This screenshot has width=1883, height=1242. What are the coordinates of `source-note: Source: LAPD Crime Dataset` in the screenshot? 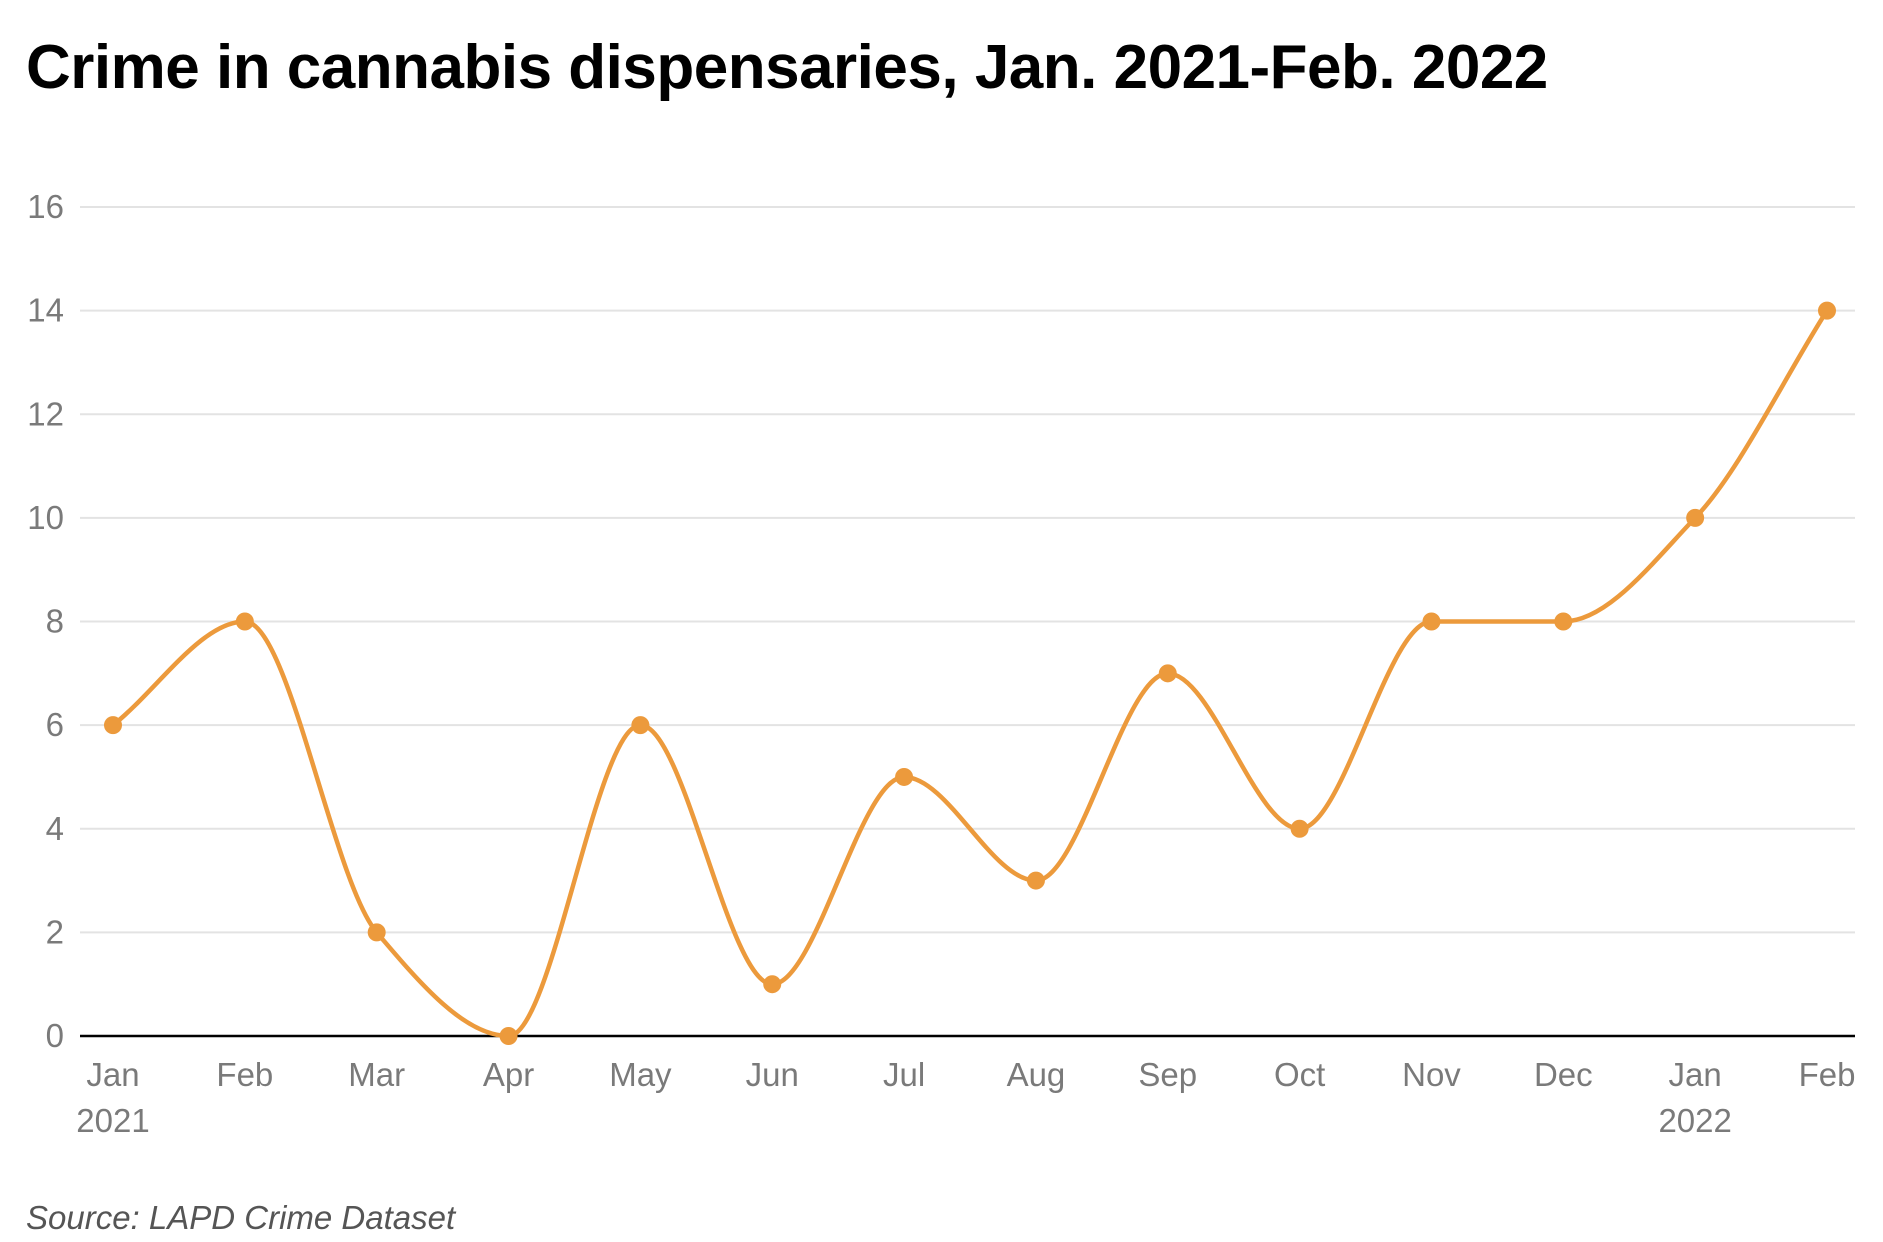 It's located at (241, 1217).